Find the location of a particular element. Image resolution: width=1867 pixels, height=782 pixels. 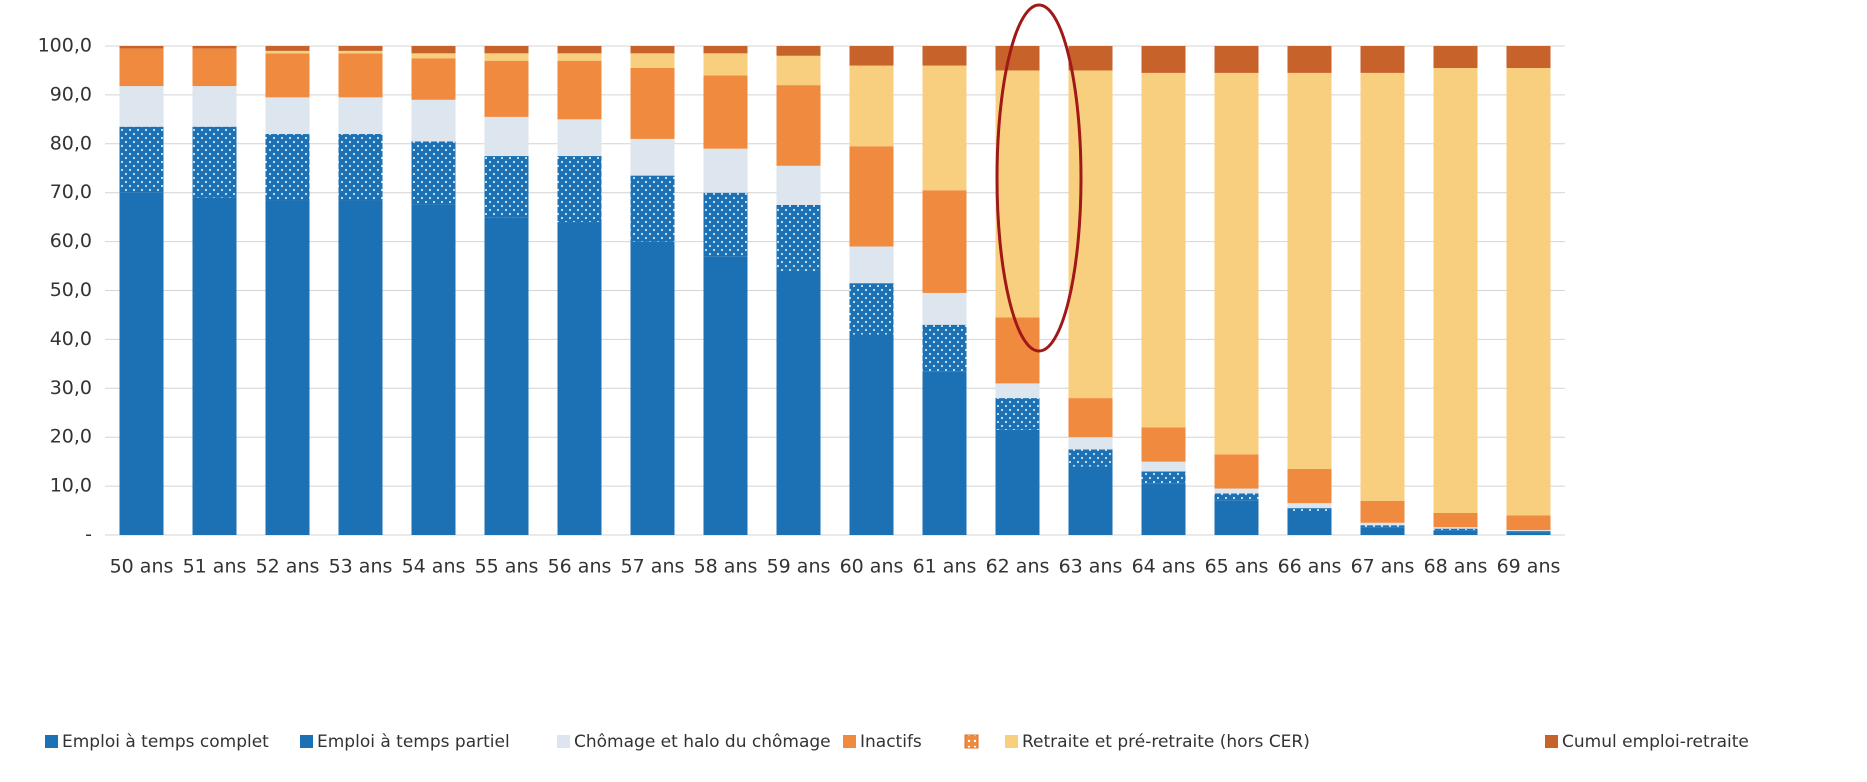

legend-item: Inactifs is located at coordinates (882, 742).